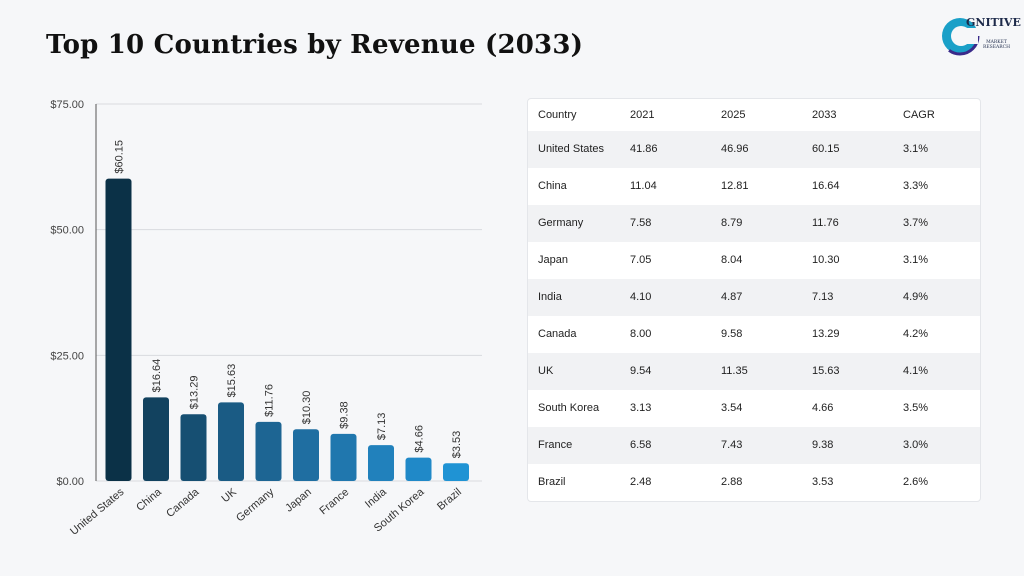 The width and height of the screenshot is (1024, 576). I want to click on bar-value-label: $13.29, so click(195, 393).